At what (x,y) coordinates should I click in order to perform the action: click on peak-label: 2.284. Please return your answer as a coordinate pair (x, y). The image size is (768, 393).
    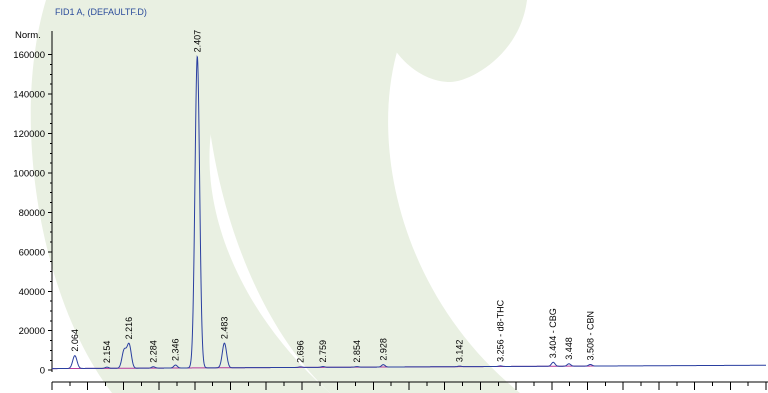
    Looking at the image, I should click on (153, 351).